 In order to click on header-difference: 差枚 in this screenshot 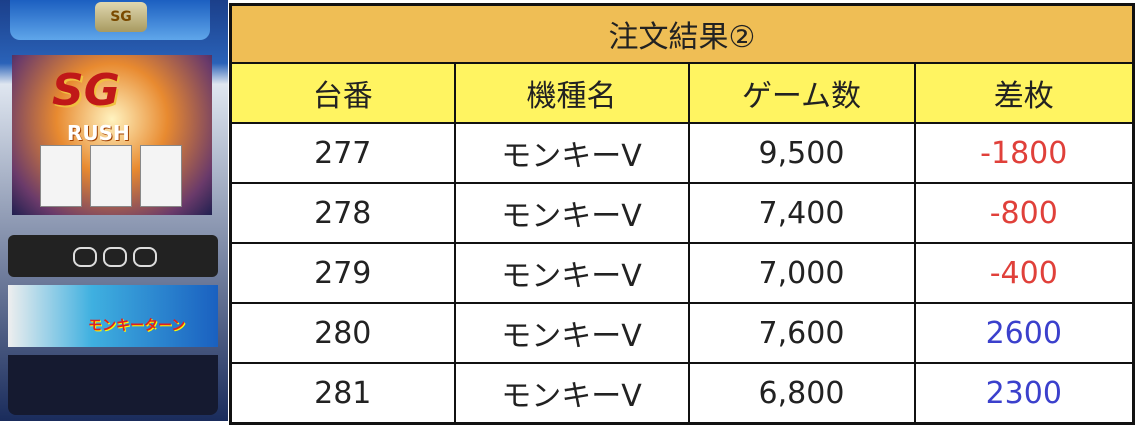, I will do `click(1024, 93)`.